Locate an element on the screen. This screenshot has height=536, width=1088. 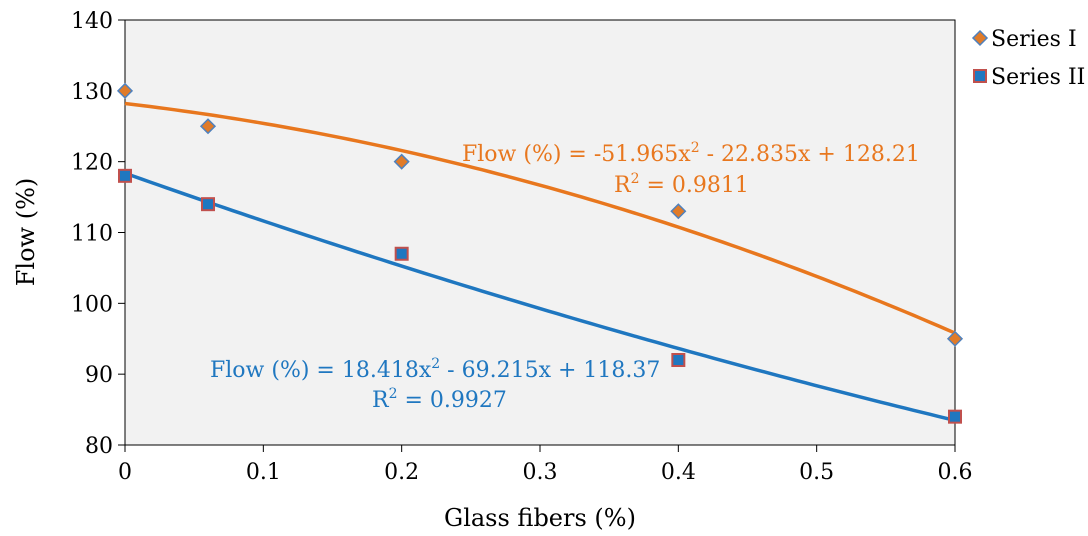
svg-text:Flow (%) = 18.418x2 - 69.215x: Flow (%) = 18.418x2 - 69.215x + 118.37 is located at coordinates (435, 369).